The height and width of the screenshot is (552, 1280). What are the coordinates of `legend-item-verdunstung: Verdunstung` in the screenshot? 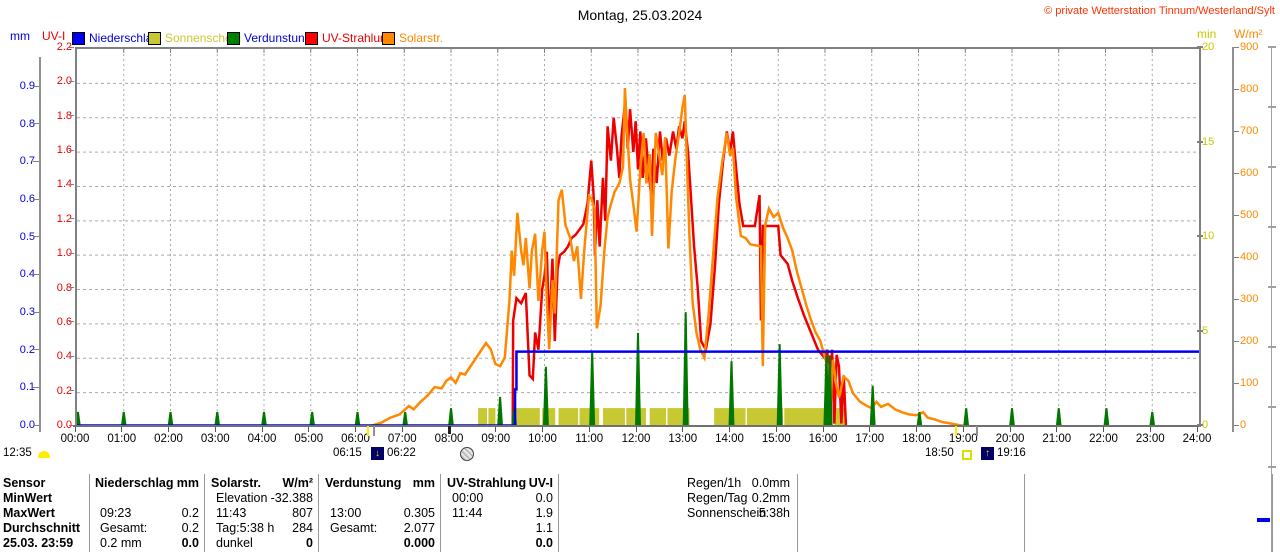 It's located at (269, 38).